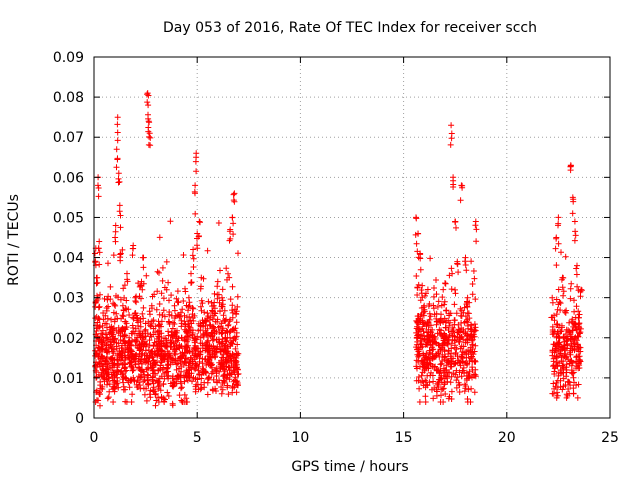  What do you see at coordinates (68, 299) in the screenshot?
I see `y-tick-label: 0.03` at bounding box center [68, 299].